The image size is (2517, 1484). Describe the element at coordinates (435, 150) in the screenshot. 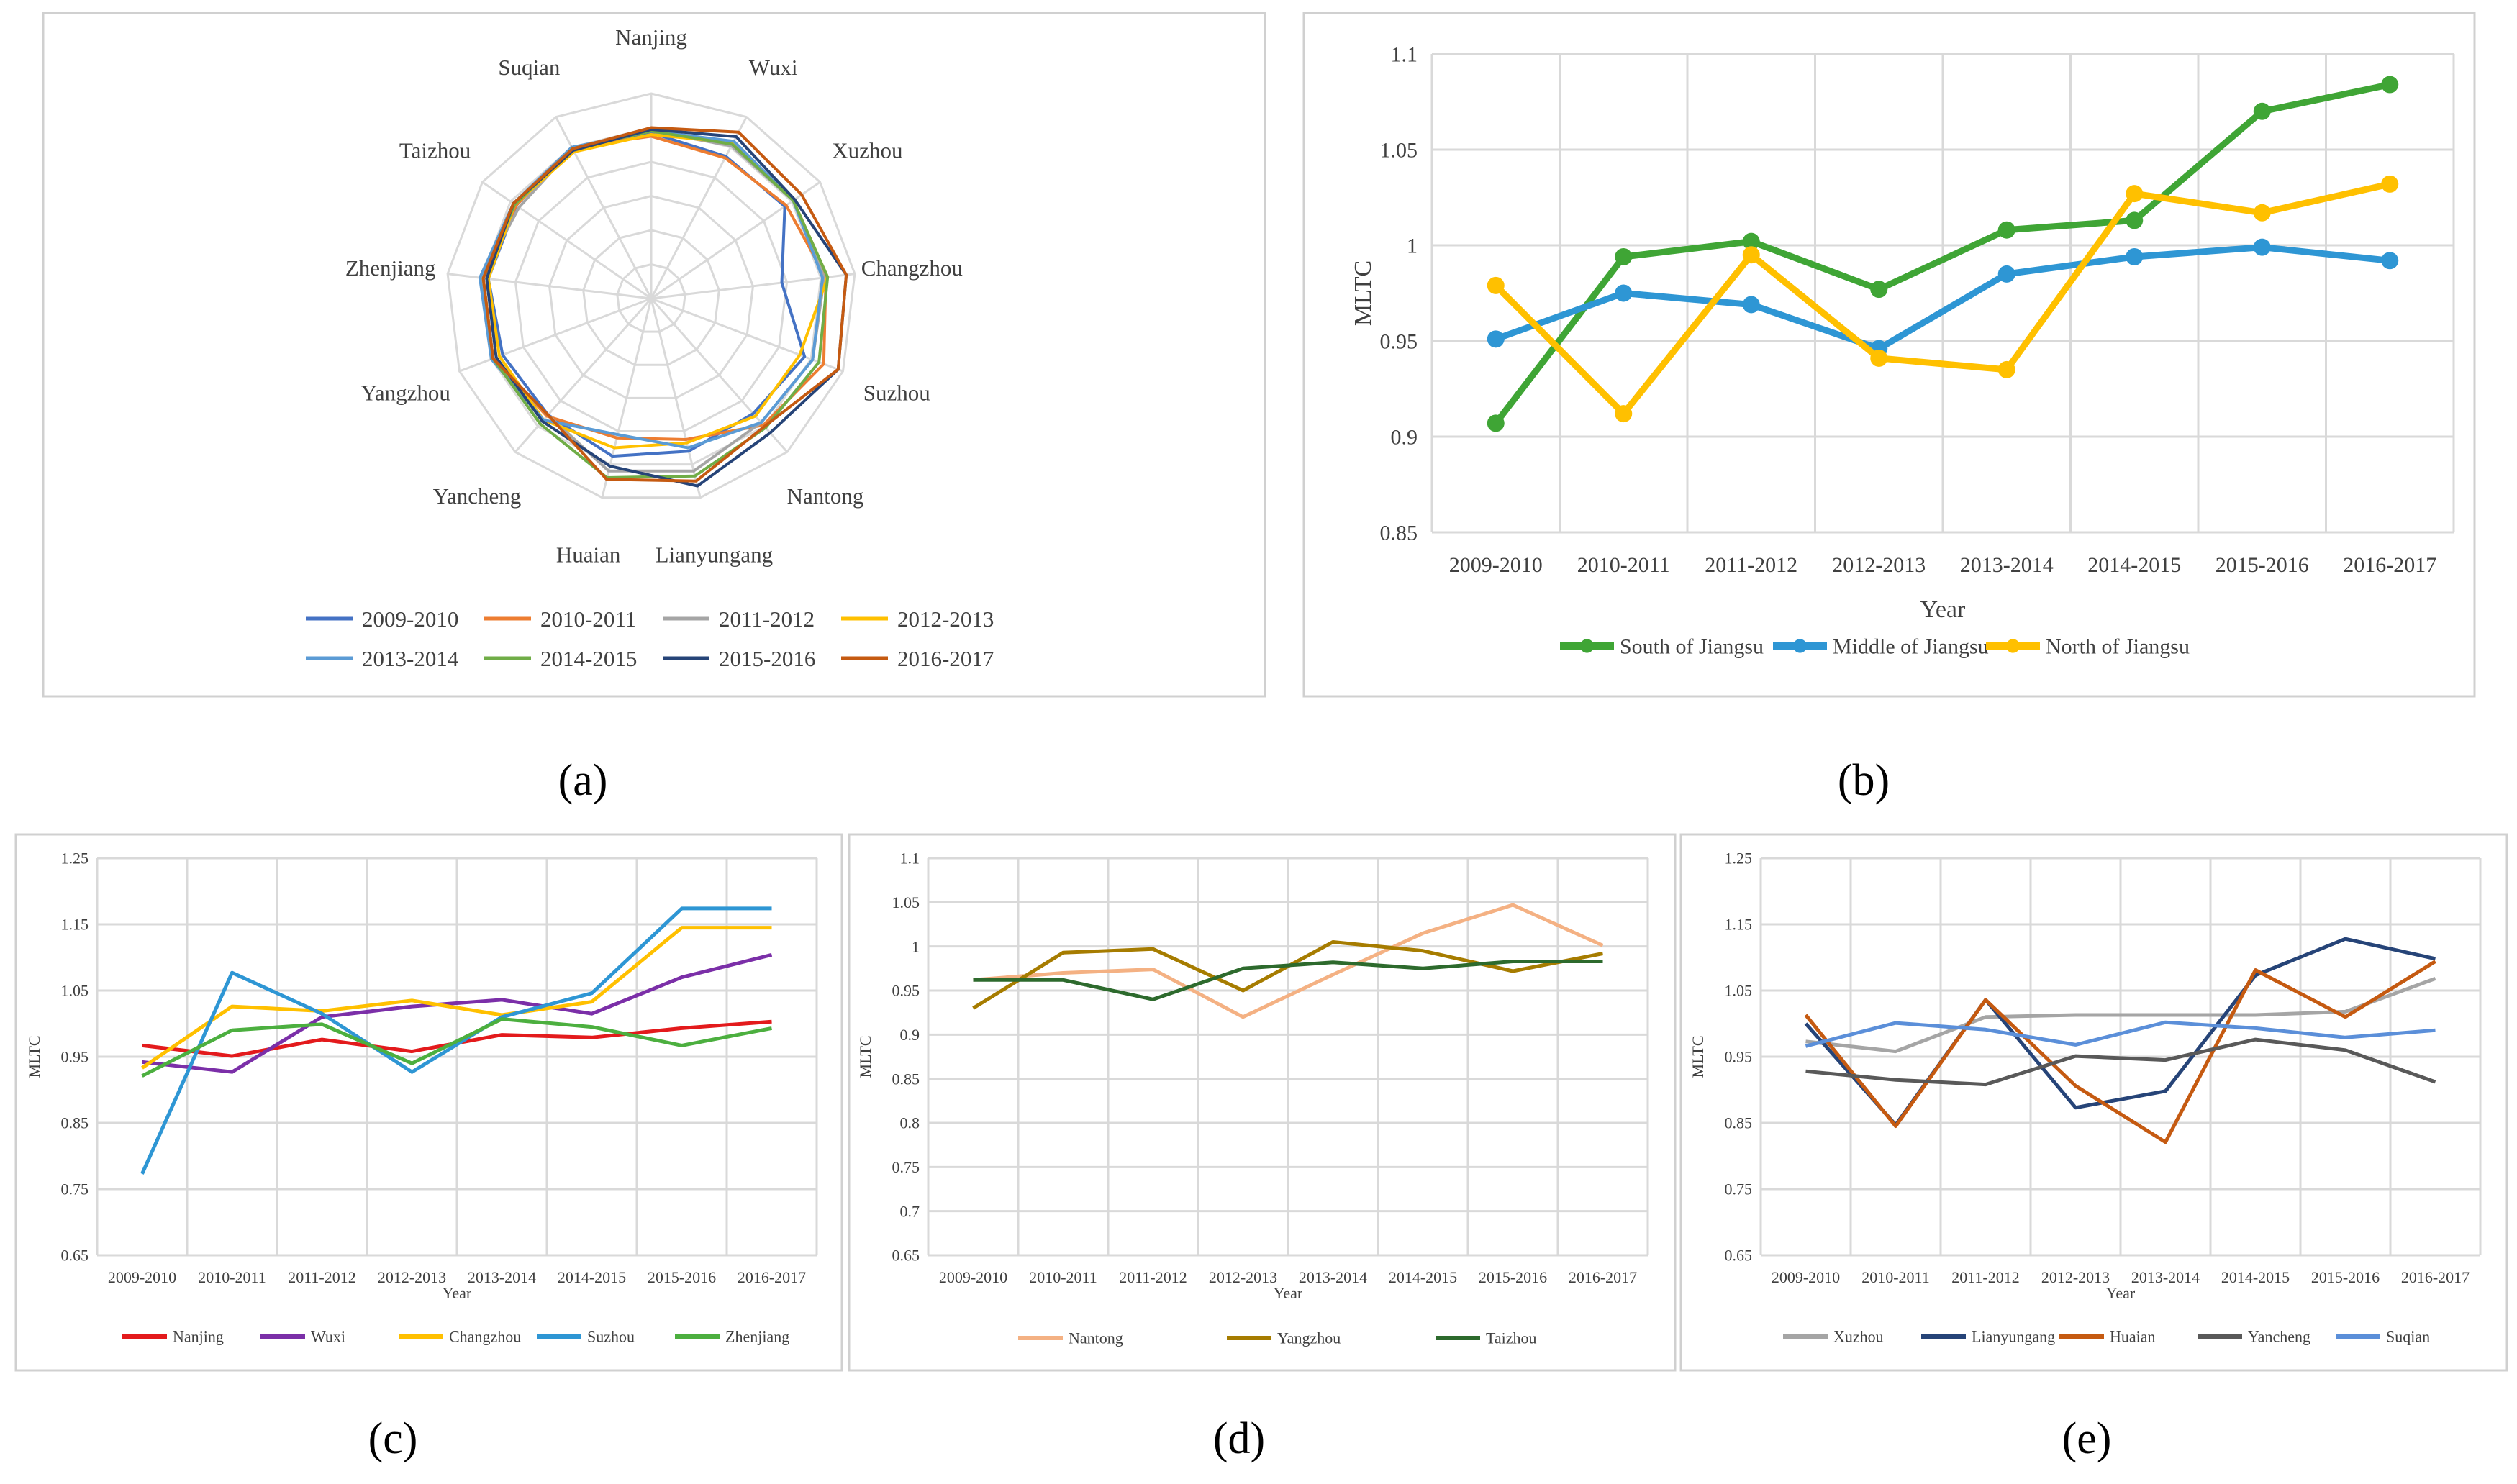

I see `radar-axis-label: Taizhou` at that location.